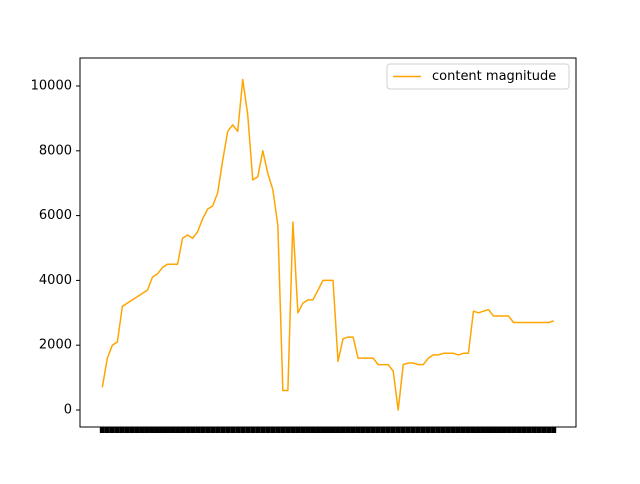 The image size is (640, 484). Describe the element at coordinates (494, 76) in the screenshot. I see `legend-label: content magnitude` at that location.